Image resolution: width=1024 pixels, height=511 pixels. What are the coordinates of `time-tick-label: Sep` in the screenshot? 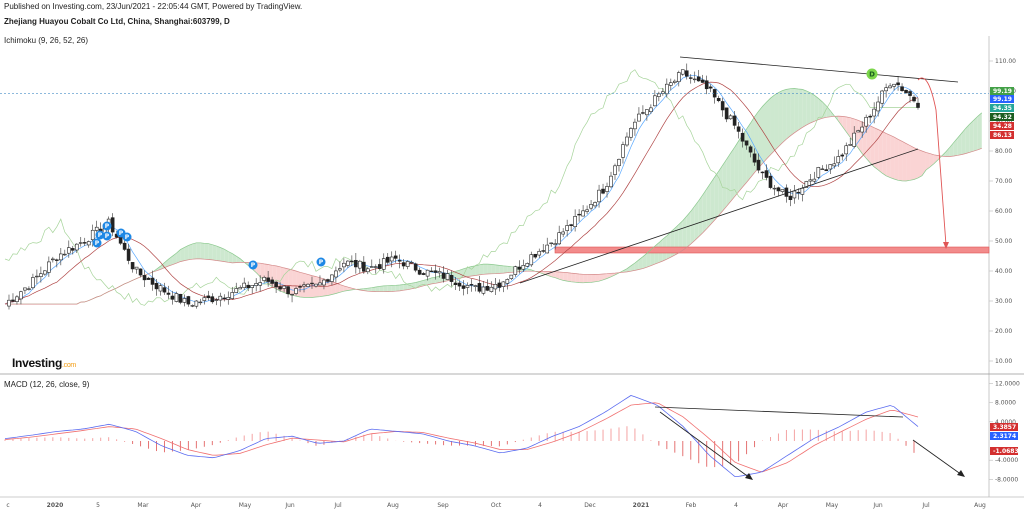 It's located at (443, 505).